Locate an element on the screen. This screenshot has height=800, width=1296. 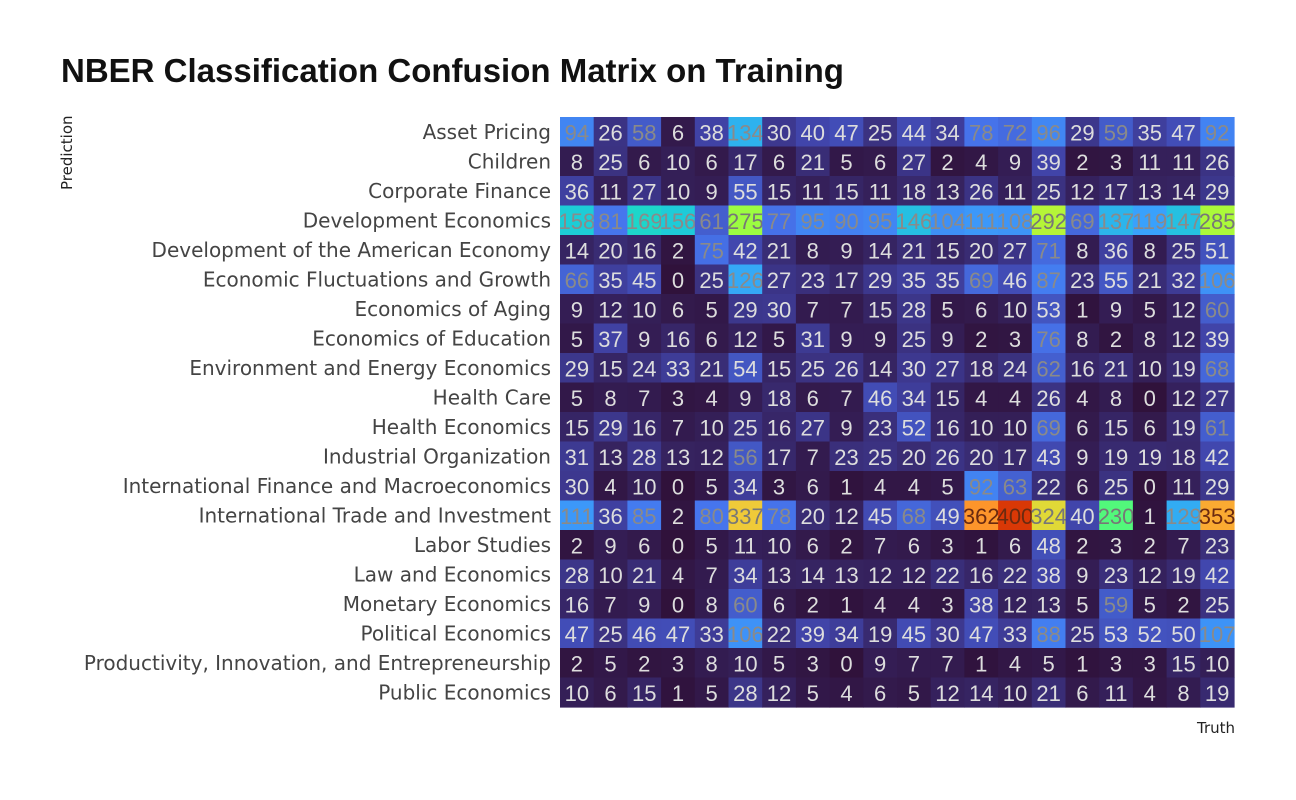
cell-value: 27 is located at coordinates (779, 280).